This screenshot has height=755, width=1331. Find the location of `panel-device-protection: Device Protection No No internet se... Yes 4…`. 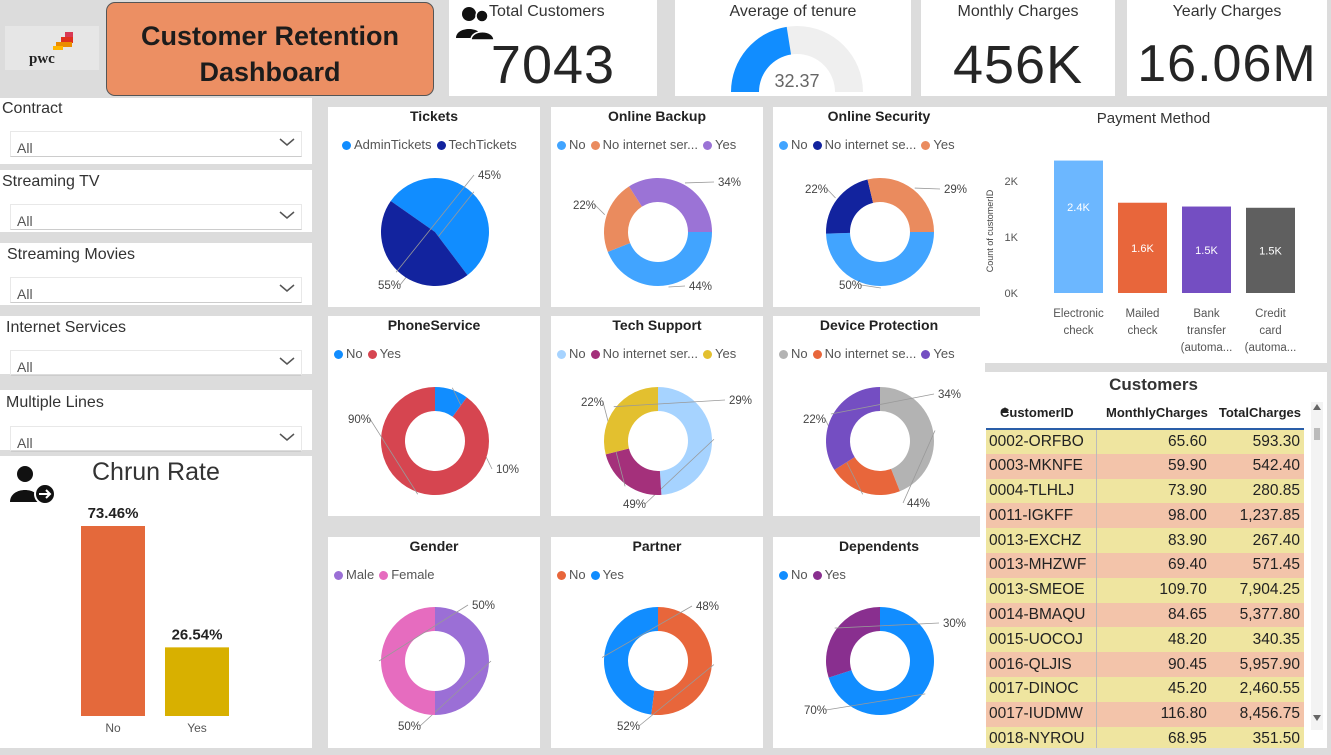

panel-device-protection: Device Protection No No internet se... Yes 4… is located at coordinates (879, 416).